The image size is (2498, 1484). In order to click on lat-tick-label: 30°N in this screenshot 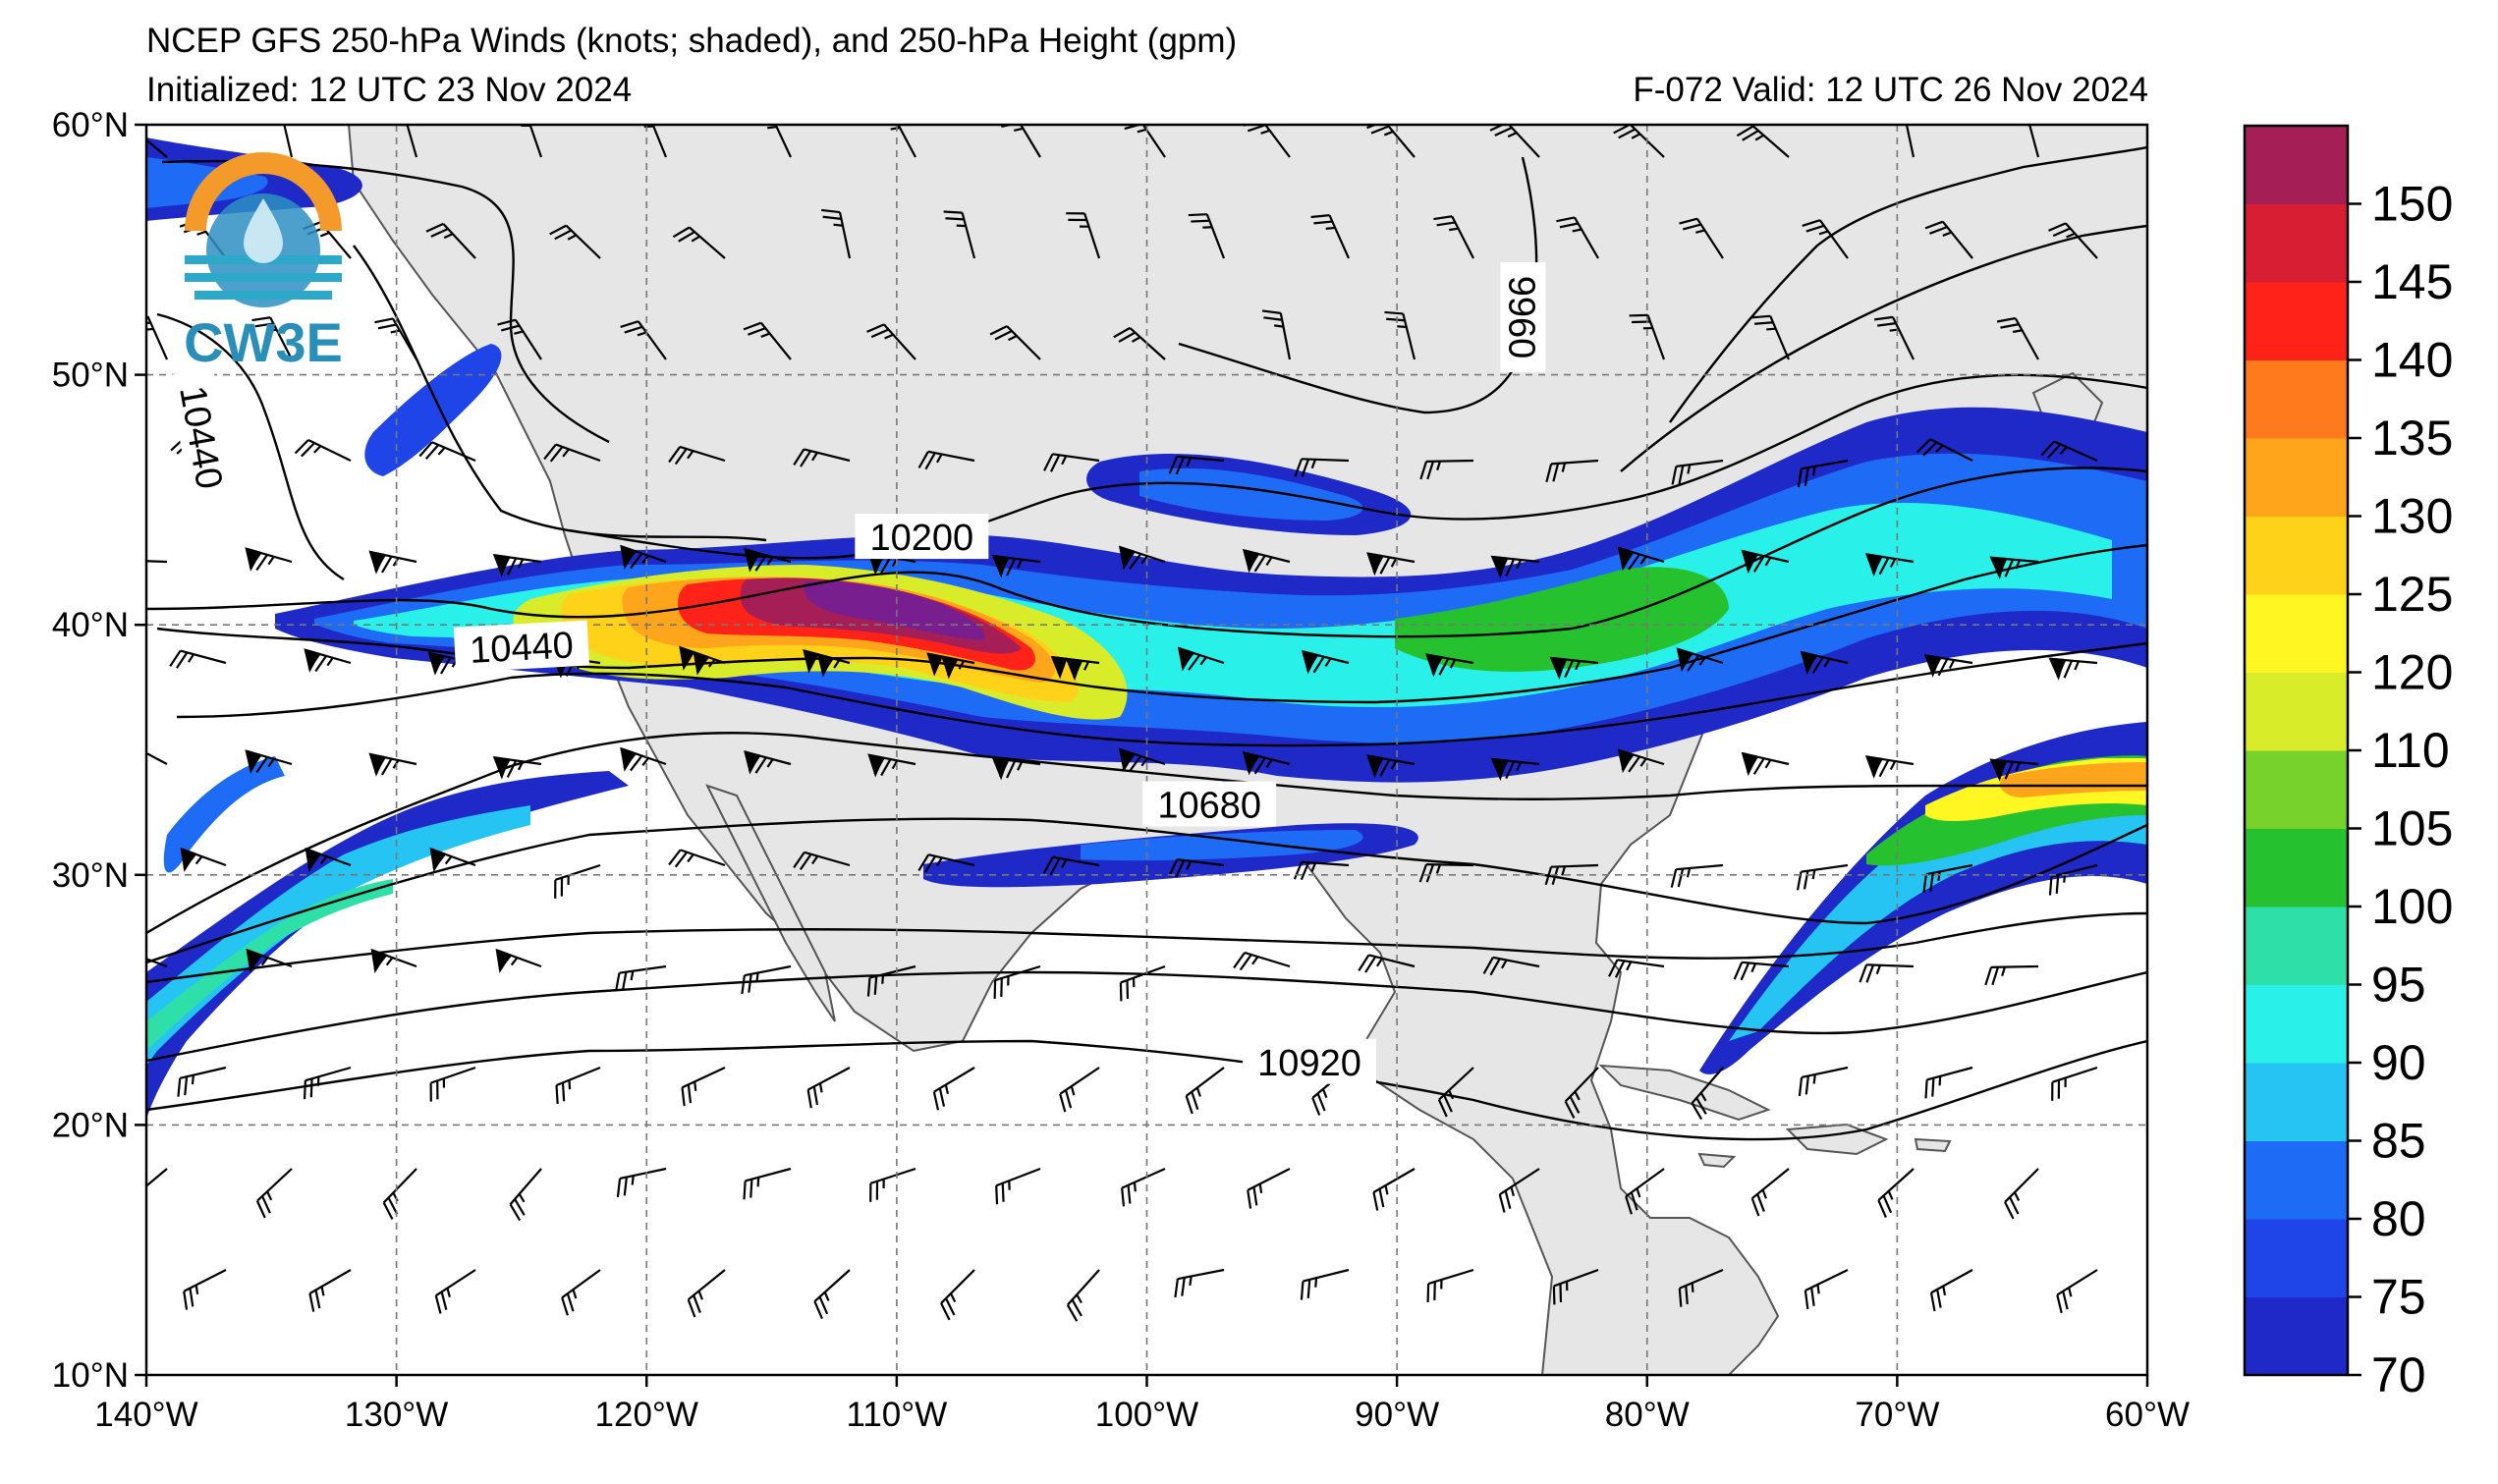, I will do `click(90, 875)`.